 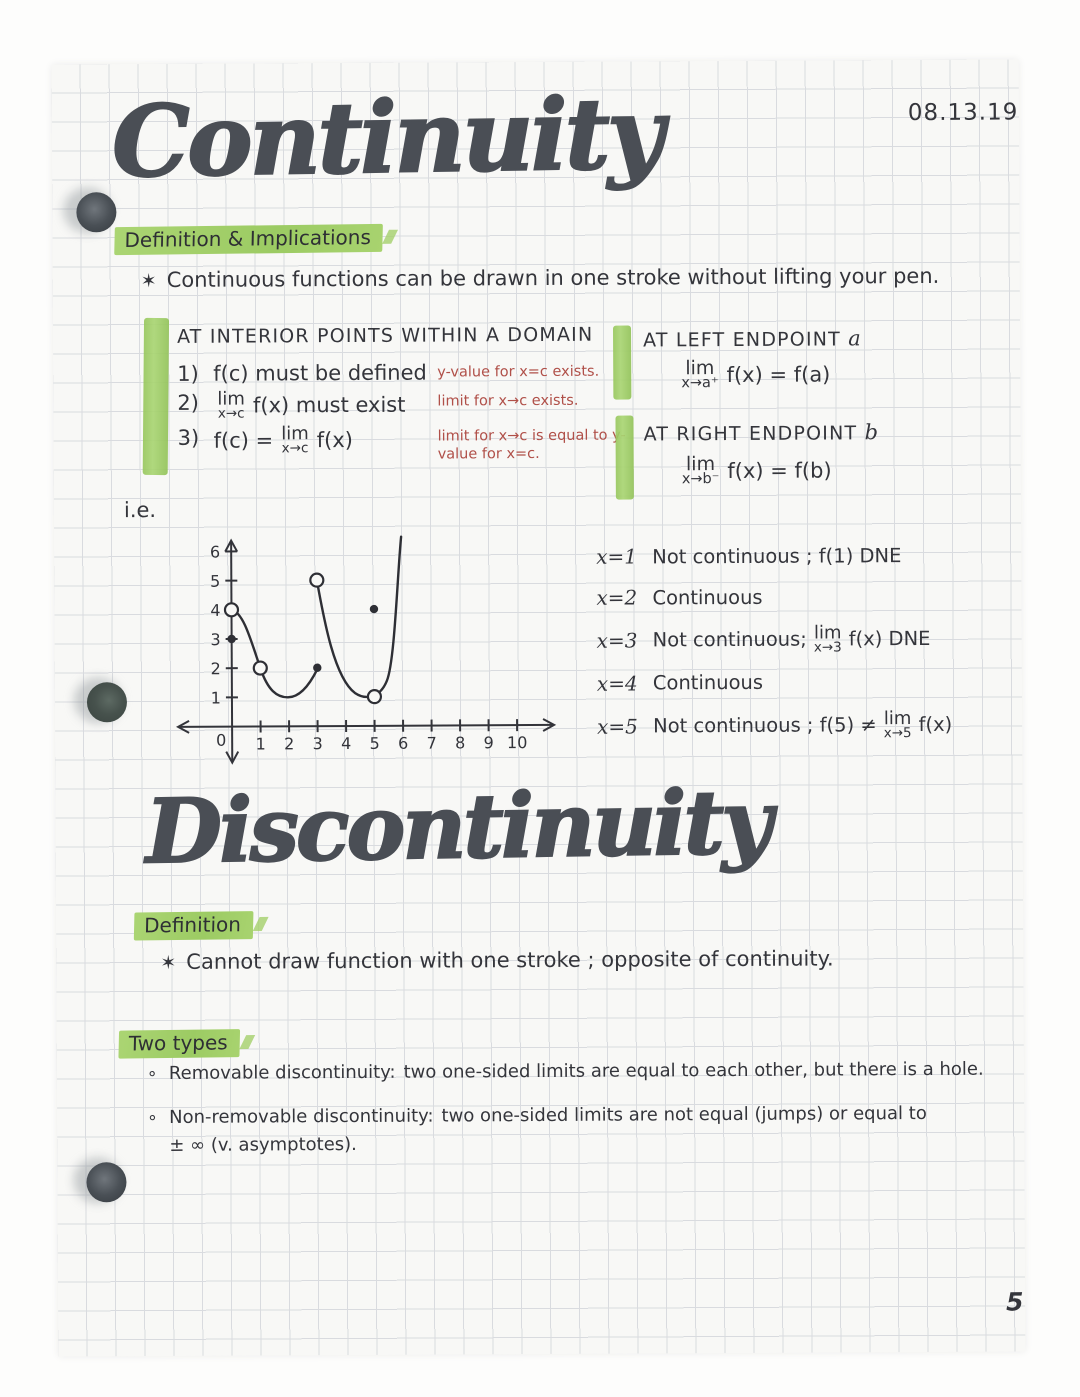 I want to click on discontinuity-title: Discontinuity, so click(x=457, y=827).